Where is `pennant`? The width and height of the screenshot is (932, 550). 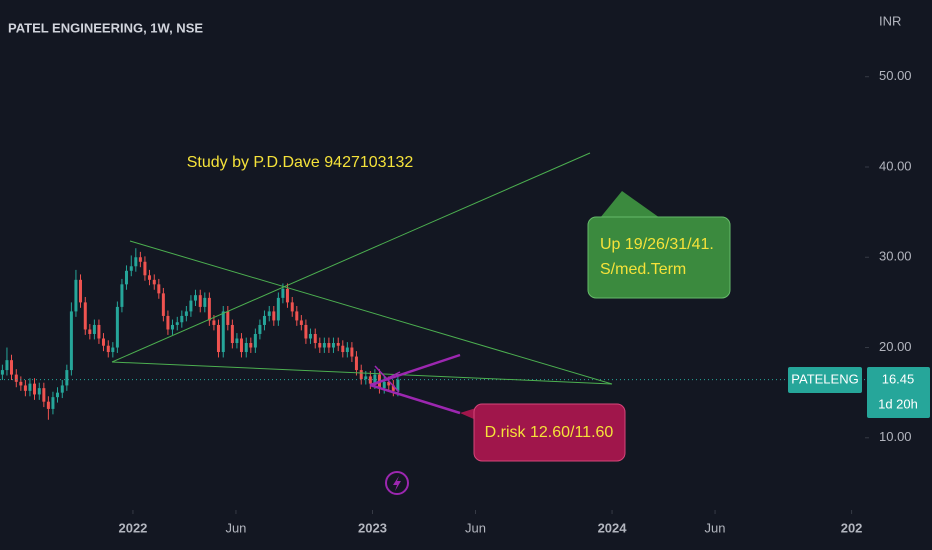
pennant is located at coordinates (415, 384).